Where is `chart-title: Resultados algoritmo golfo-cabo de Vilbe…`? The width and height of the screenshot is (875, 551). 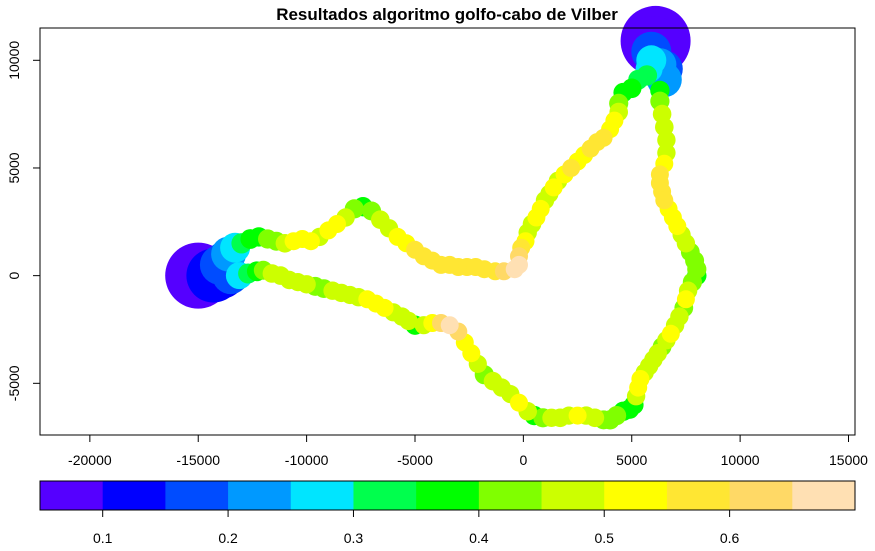
chart-title: Resultados algoritmo golfo-cabo de Vilbe… is located at coordinates (447, 14).